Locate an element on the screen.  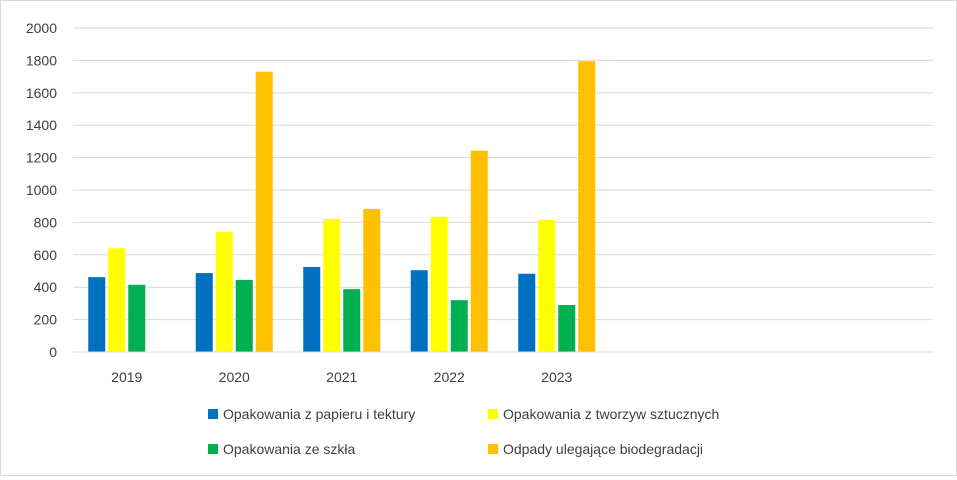
y-tick-label: 1000 is located at coordinates (41, 190).